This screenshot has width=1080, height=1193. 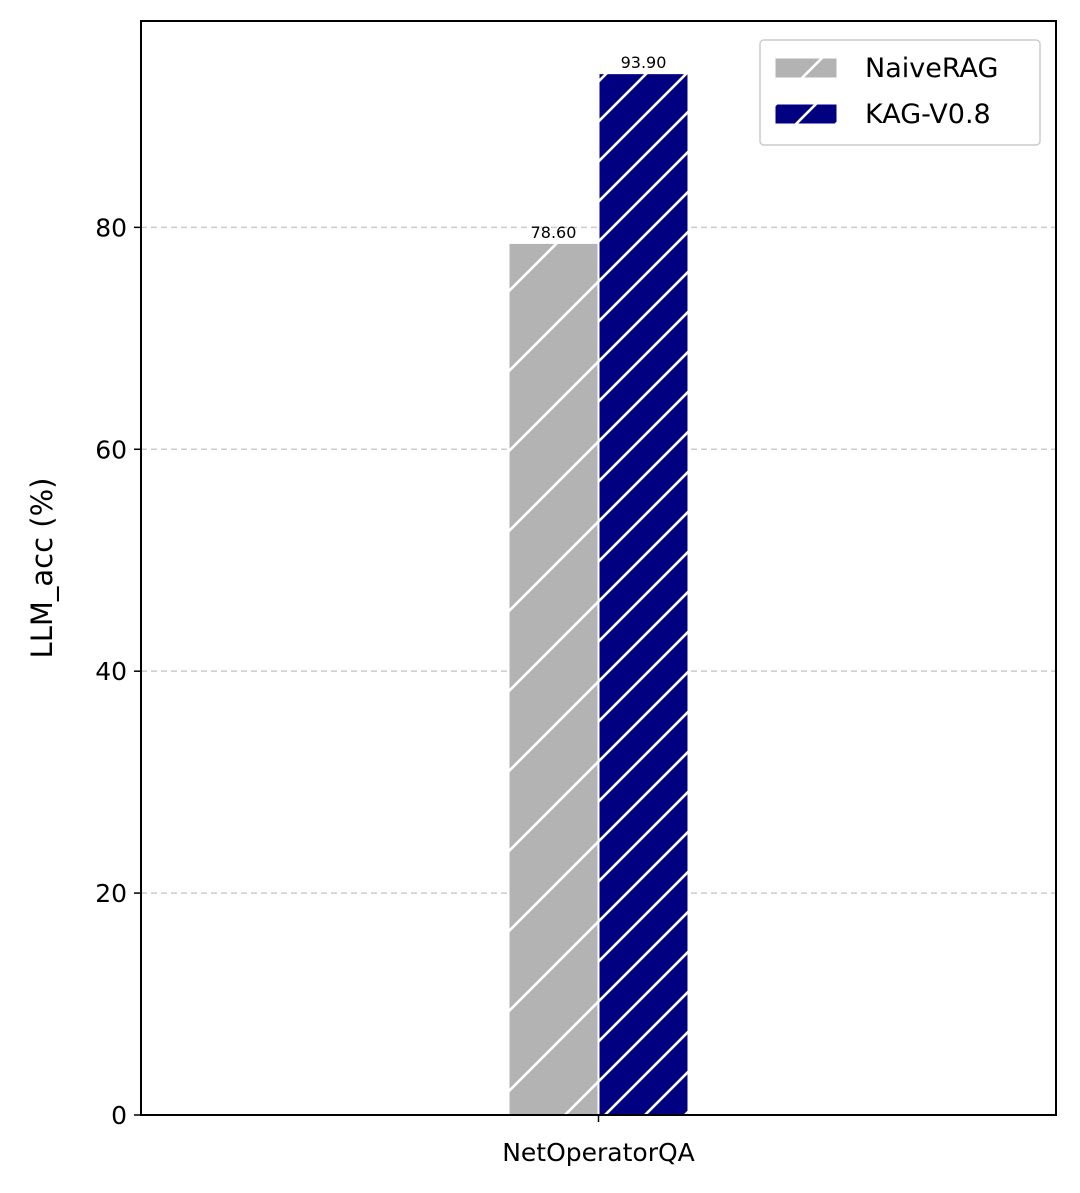 What do you see at coordinates (42, 568) in the screenshot?
I see `y-axis-label: LLM_acc (%)` at bounding box center [42, 568].